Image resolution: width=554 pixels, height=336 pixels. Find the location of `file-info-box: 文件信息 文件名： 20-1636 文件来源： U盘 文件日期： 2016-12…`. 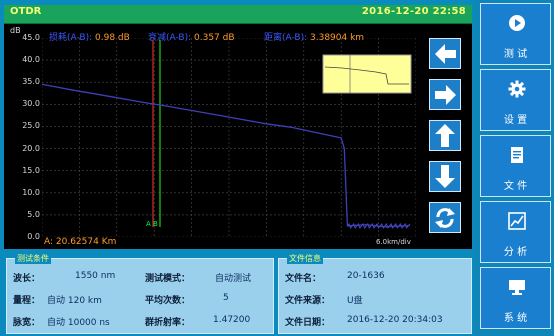

file-info-box: 文件信息 文件名： 20-1636 文件来源： U盘 文件日期： 2016-12… is located at coordinates (375, 293).